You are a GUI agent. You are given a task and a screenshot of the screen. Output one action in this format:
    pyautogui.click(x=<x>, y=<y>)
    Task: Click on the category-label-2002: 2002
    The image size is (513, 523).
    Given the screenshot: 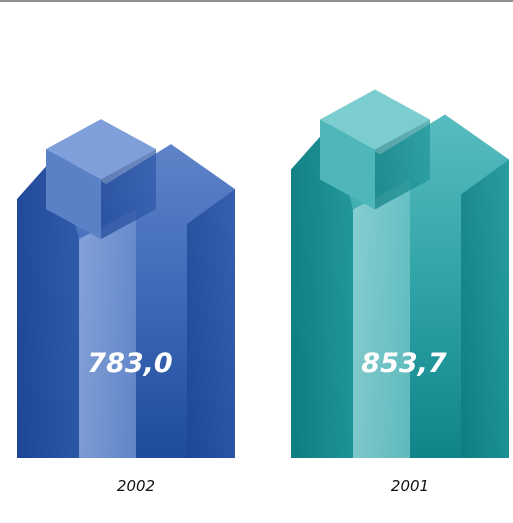 What is the action you would take?
    pyautogui.click(x=136, y=486)
    